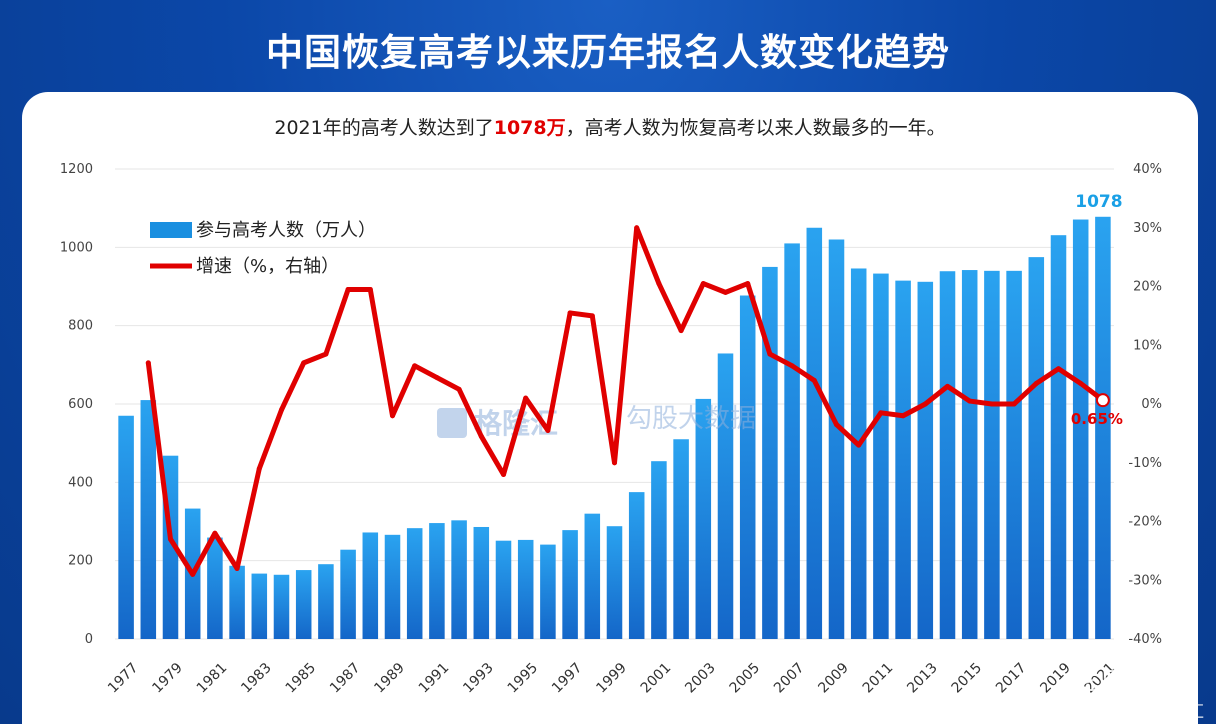  I want to click on last-line-label: 0.65%, so click(1097, 419).